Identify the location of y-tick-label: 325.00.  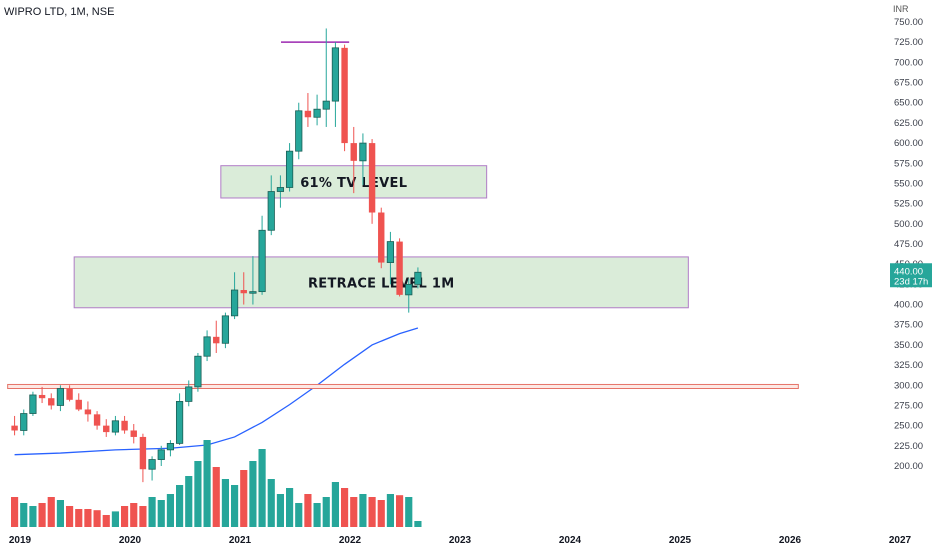
(908, 365).